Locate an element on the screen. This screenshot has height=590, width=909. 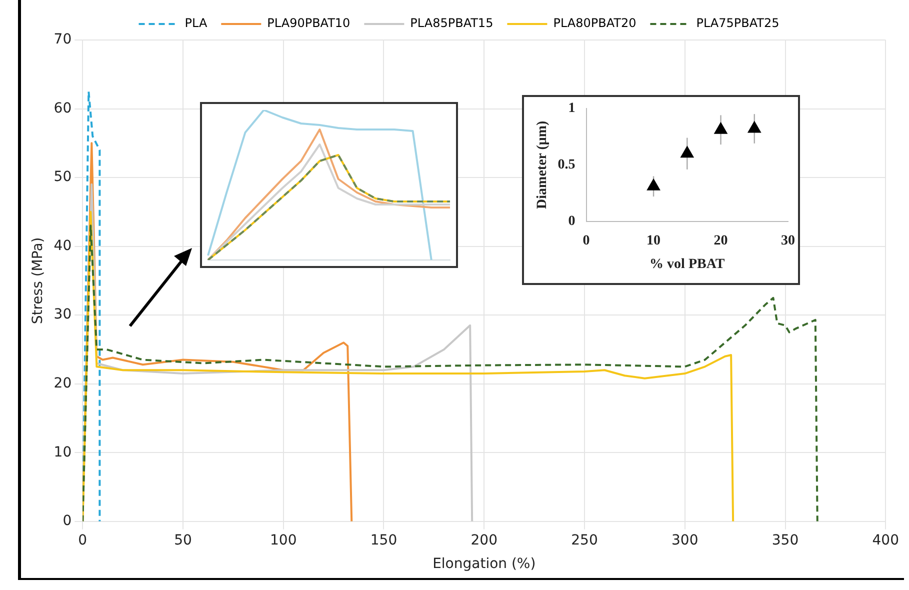
x-tick-label: 100 is located at coordinates (283, 540).